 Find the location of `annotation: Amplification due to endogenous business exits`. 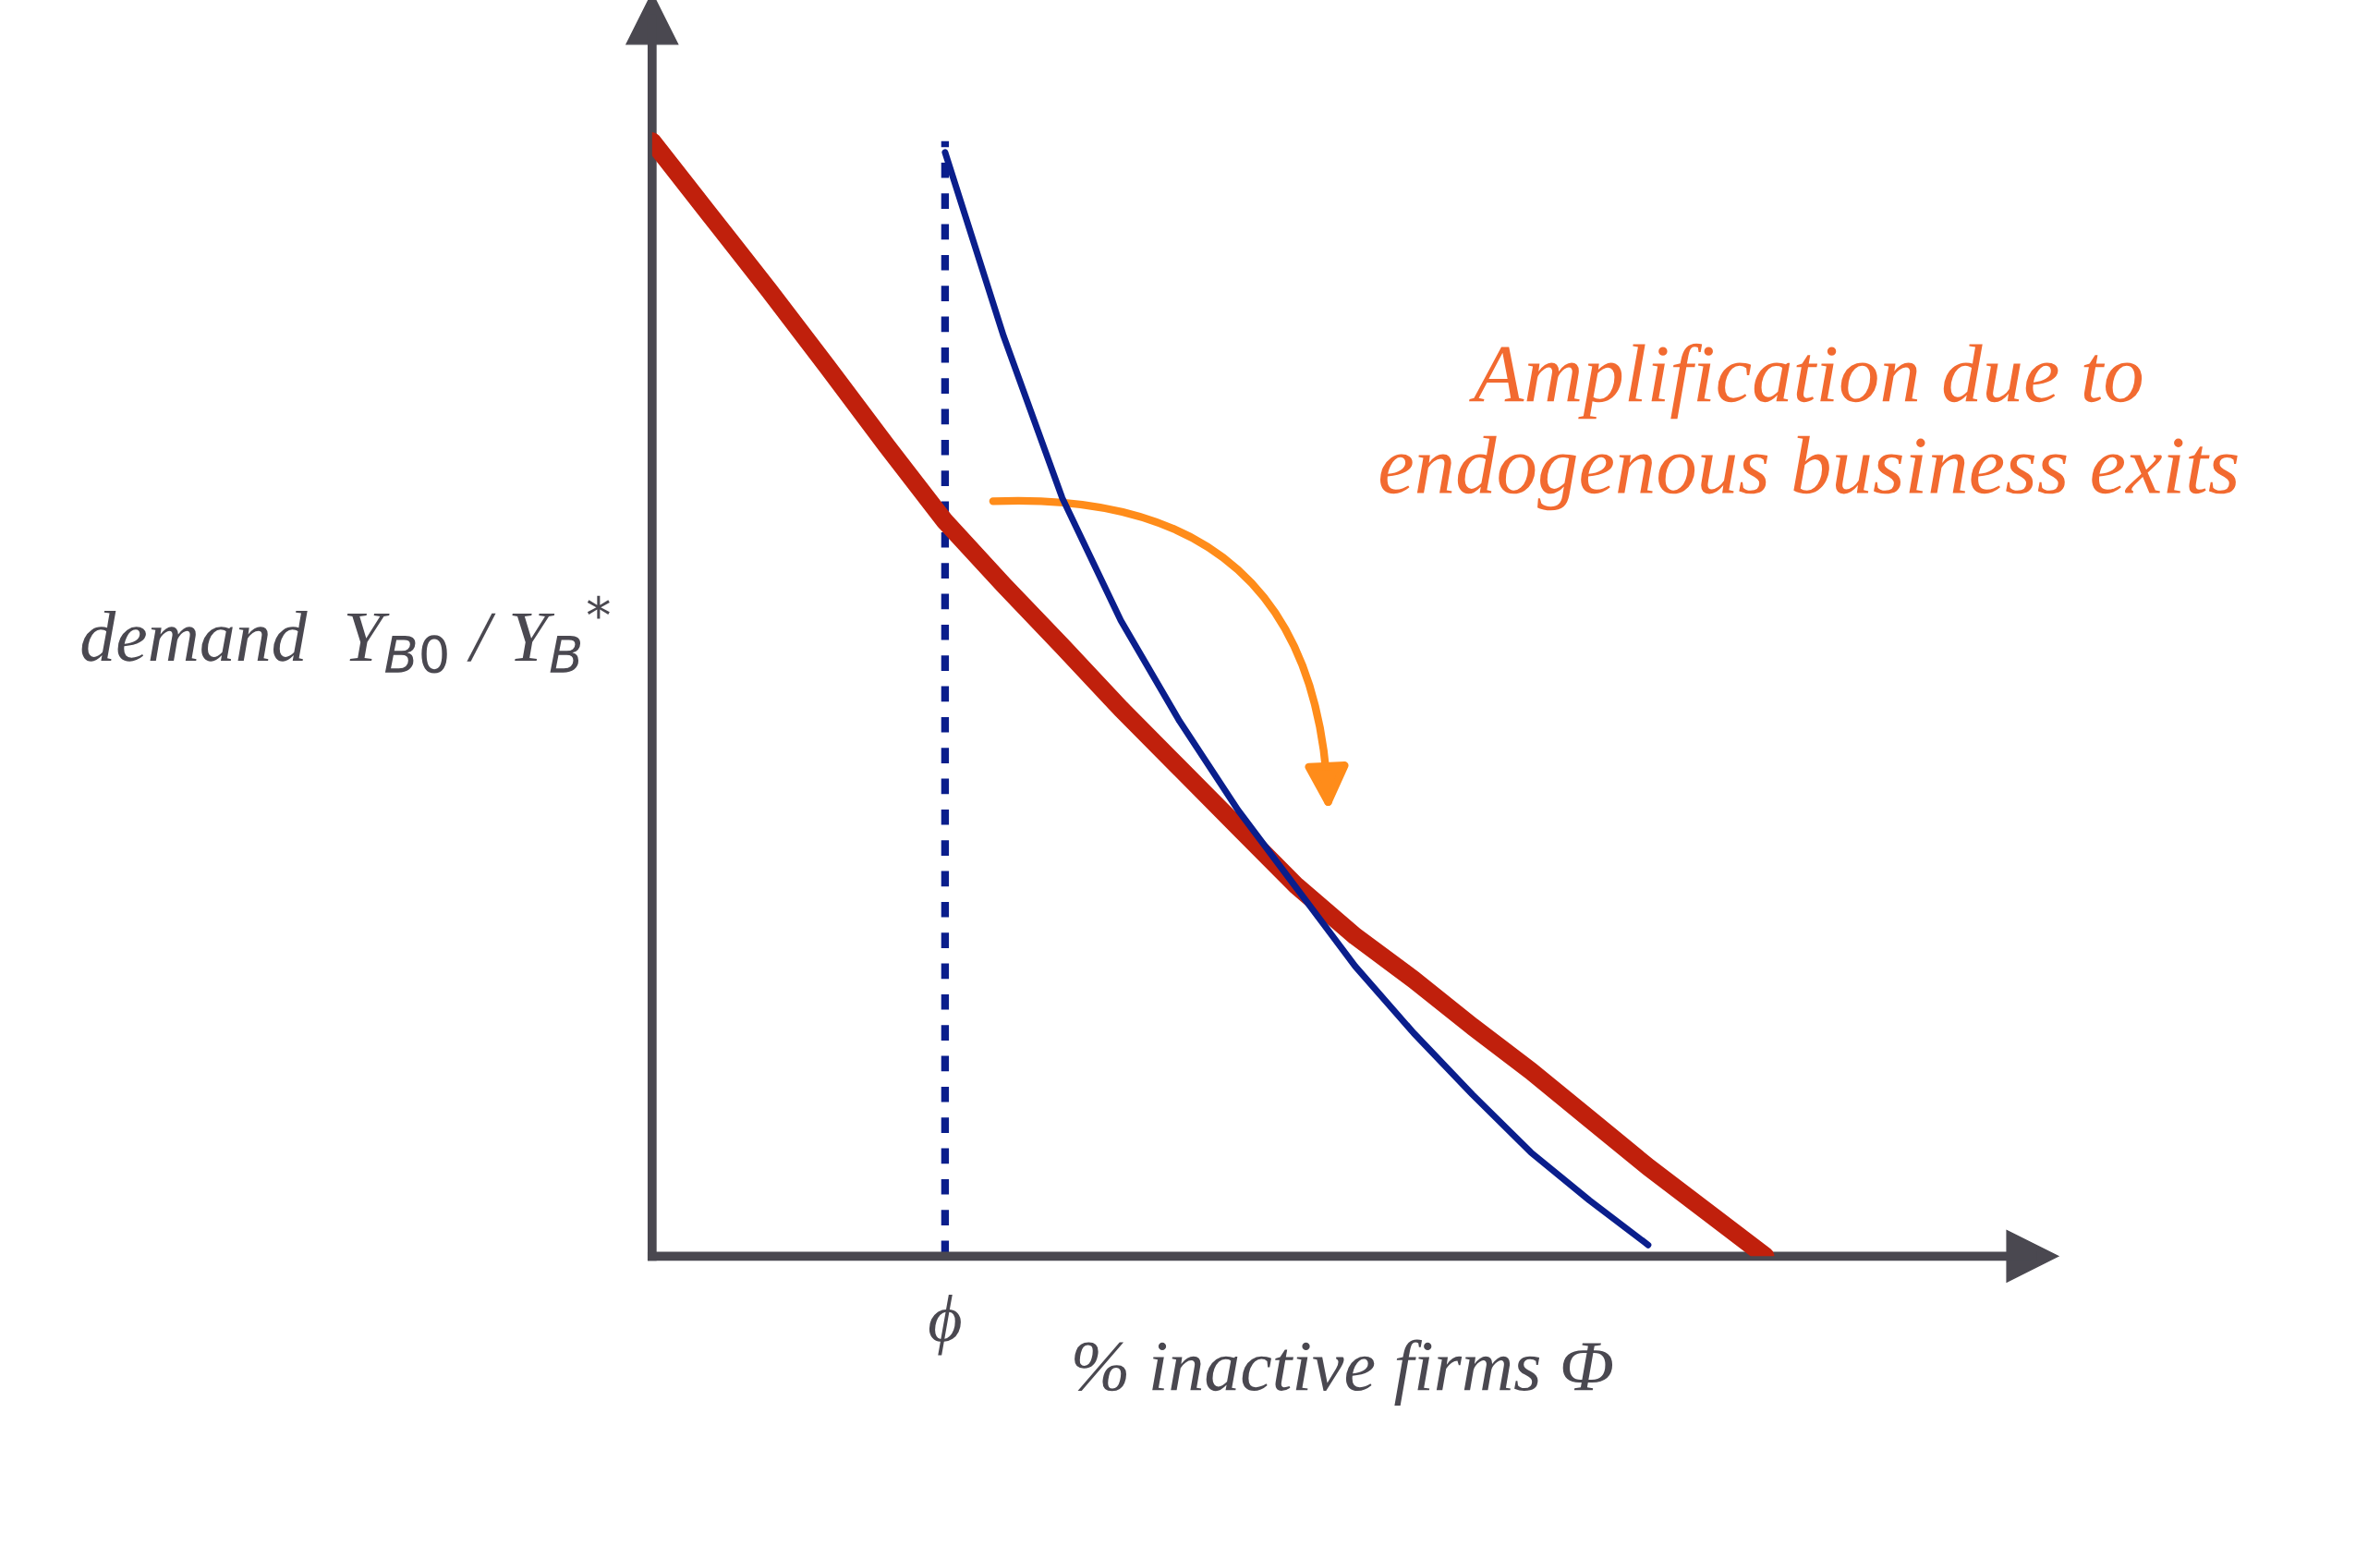

annotation: Amplification due to endogenous business exits is located at coordinates (1808, 427).